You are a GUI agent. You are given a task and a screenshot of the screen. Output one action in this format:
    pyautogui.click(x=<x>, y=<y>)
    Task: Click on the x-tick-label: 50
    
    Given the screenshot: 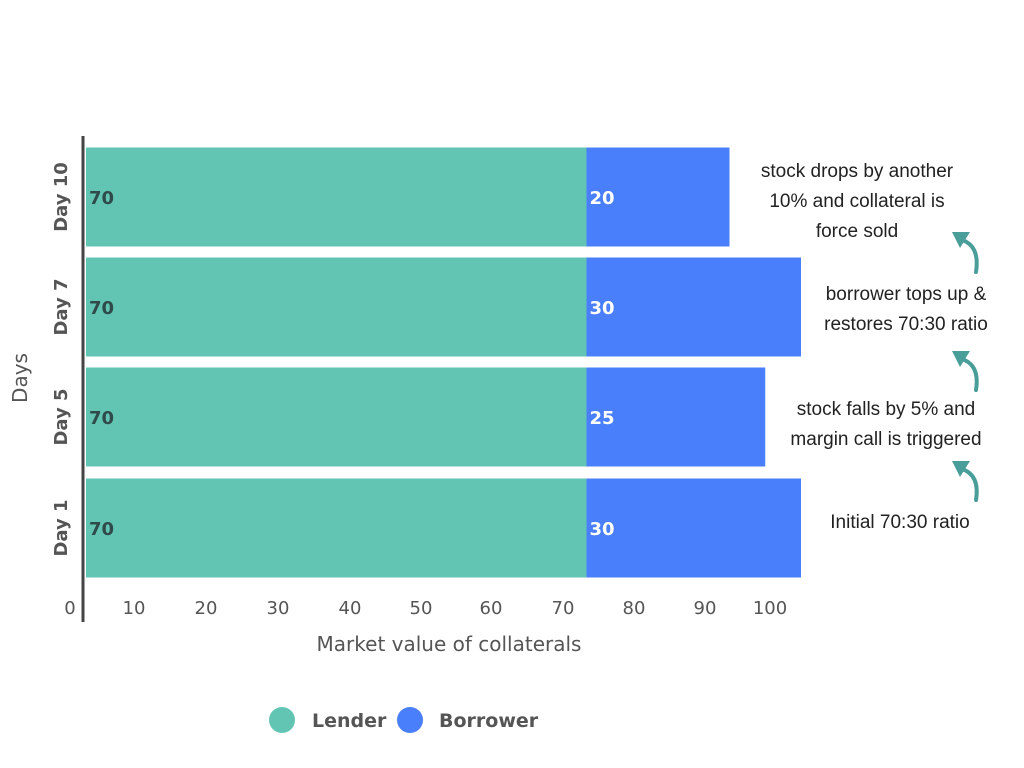 What is the action you would take?
    pyautogui.click(x=421, y=608)
    